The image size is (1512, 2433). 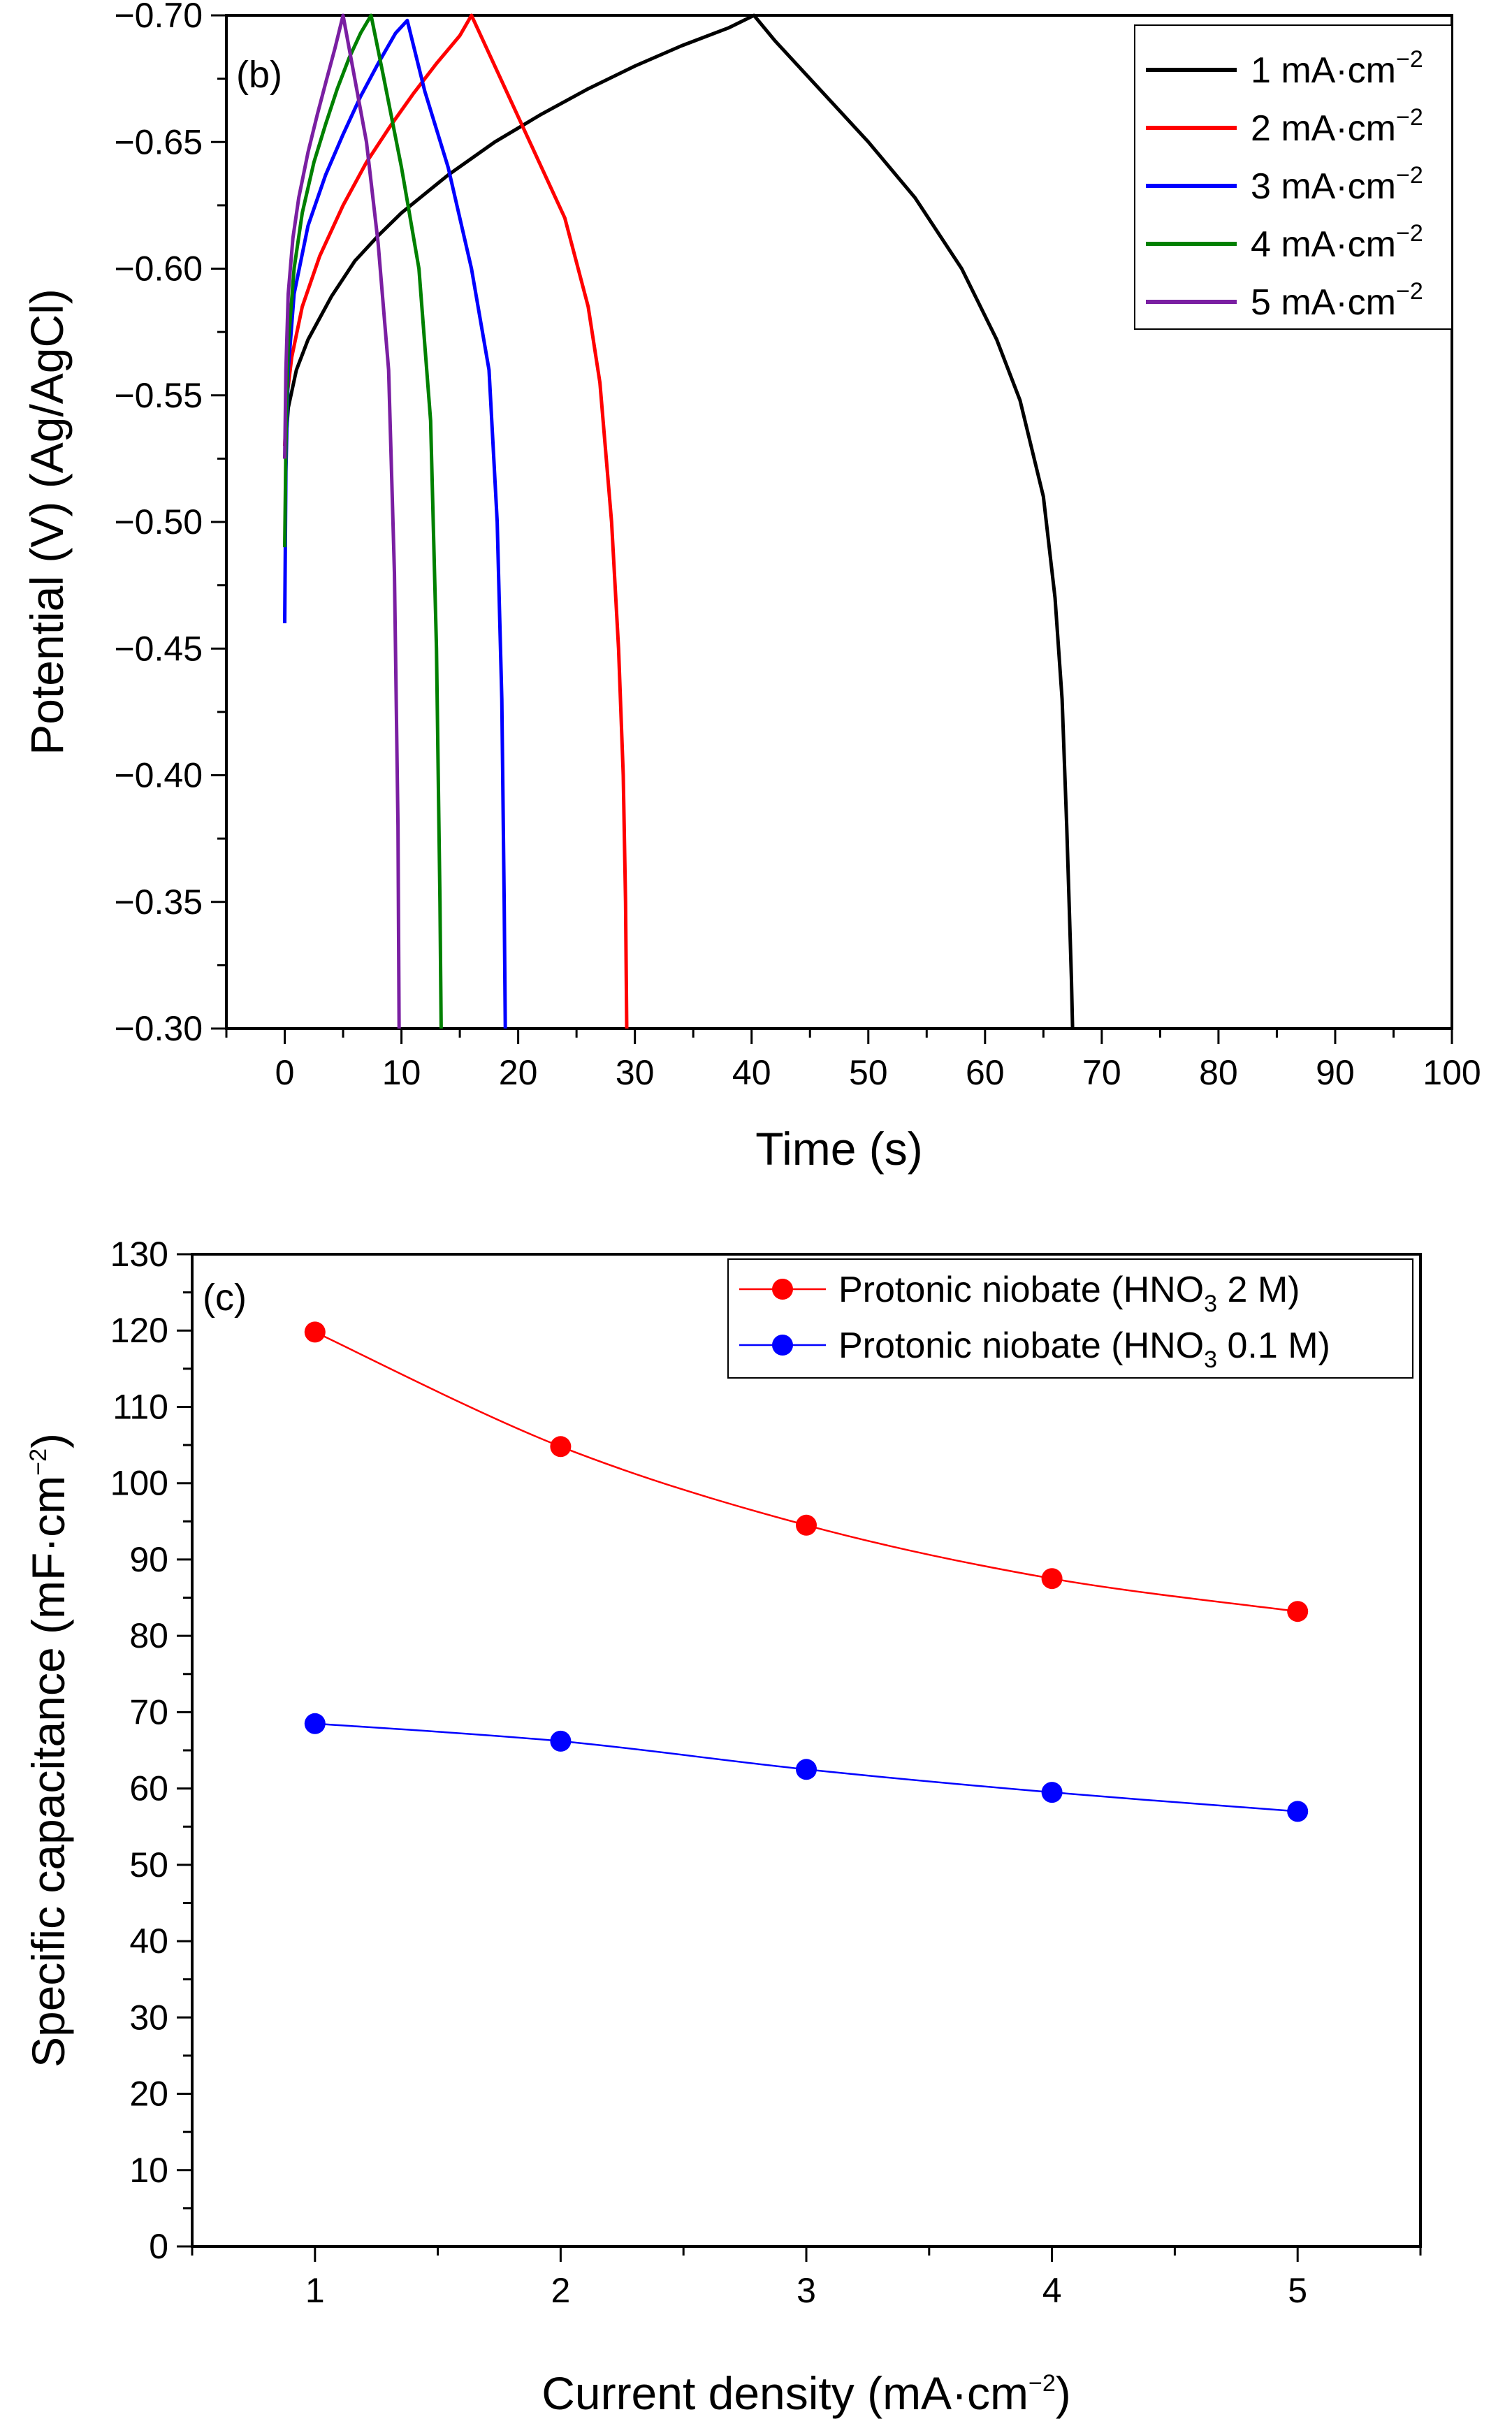 What do you see at coordinates (635, 1072) in the screenshot?
I see `panel-b-x-tick-label: 30` at bounding box center [635, 1072].